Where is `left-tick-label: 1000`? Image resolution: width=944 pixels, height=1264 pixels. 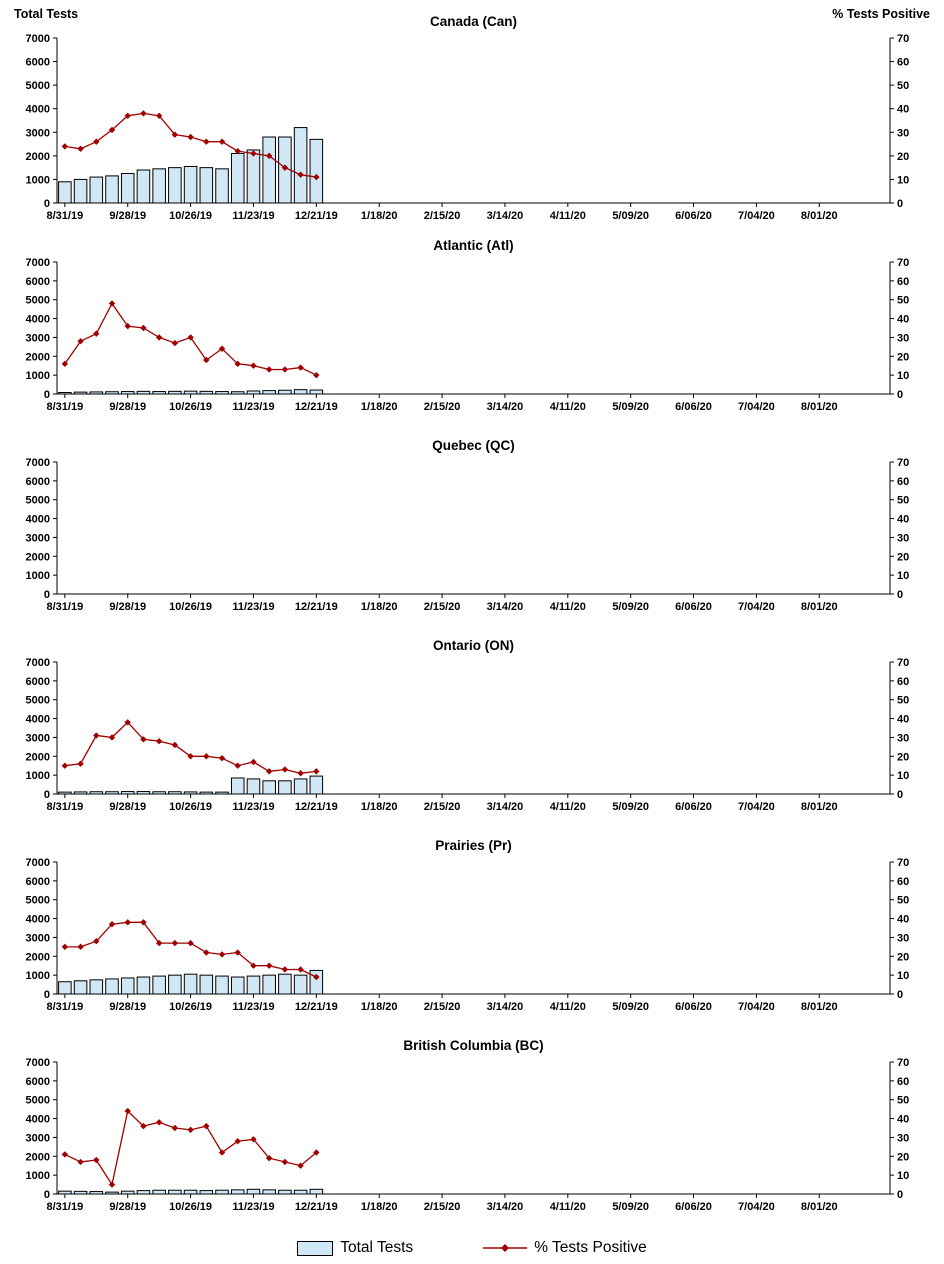 left-tick-label: 1000 is located at coordinates (38, 1176).